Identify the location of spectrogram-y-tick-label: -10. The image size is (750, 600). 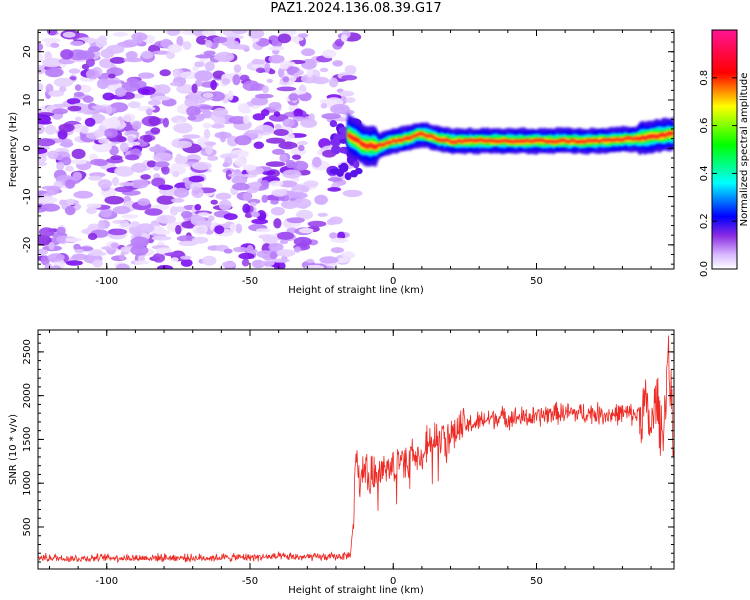
(27, 196).